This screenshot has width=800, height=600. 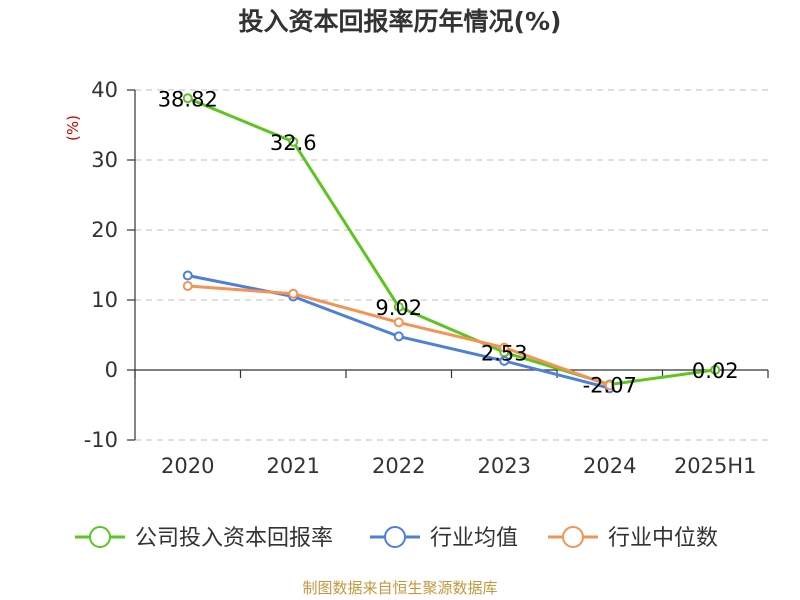 What do you see at coordinates (715, 466) in the screenshot?
I see `x-tick-label: 2025H1` at bounding box center [715, 466].